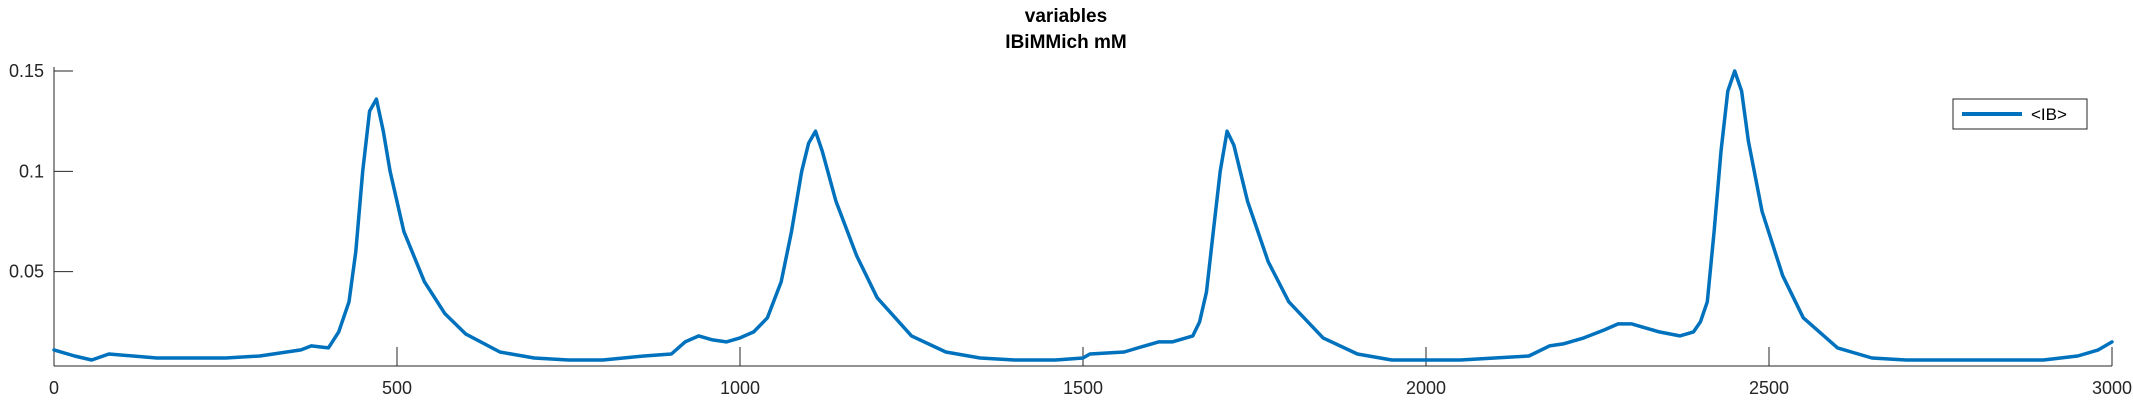 This screenshot has width=2133, height=400. What do you see at coordinates (1066, 16) in the screenshot?
I see `chart-title: variables` at bounding box center [1066, 16].